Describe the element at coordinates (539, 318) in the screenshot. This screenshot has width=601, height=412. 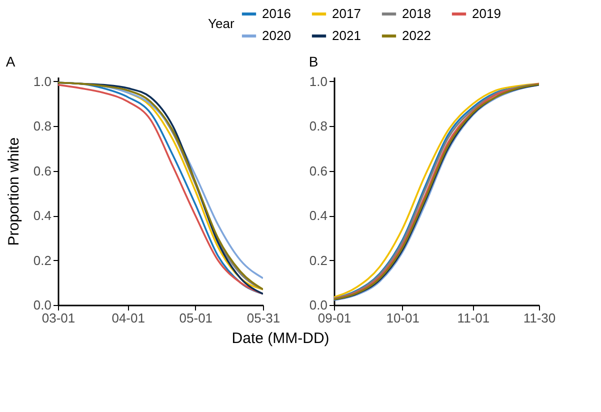
I see `x-tick-label: 11-30` at that location.